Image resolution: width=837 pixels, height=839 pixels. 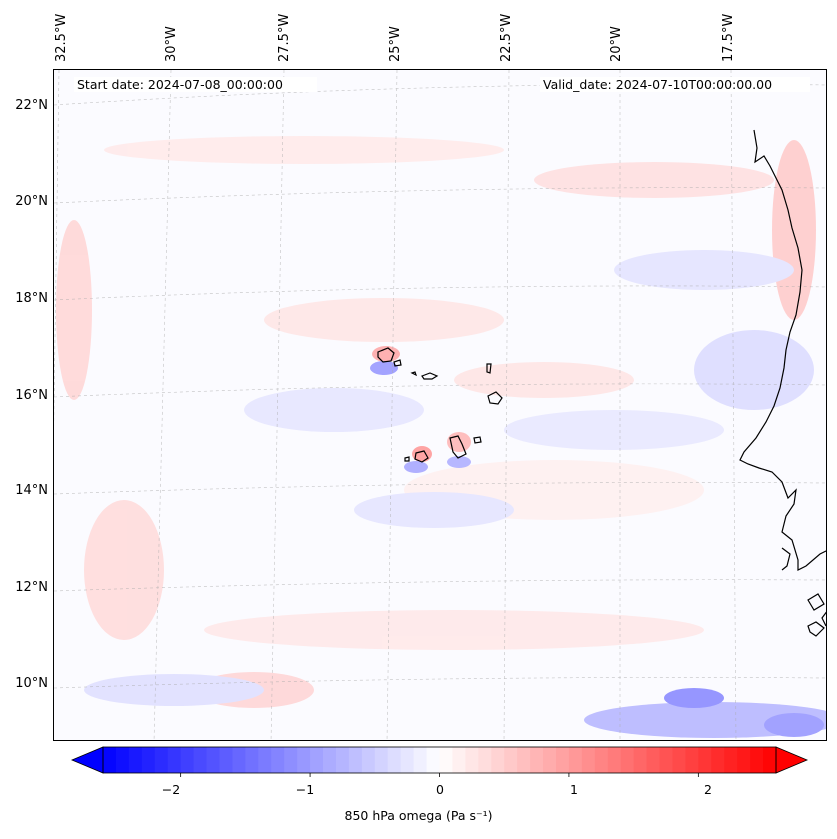 What do you see at coordinates (616, 44) in the screenshot?
I see `lon-label-20w: 20°W` at bounding box center [616, 44].